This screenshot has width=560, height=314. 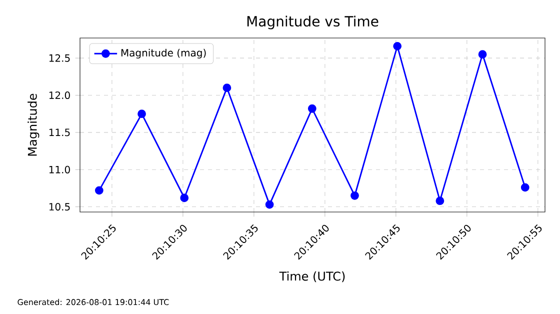 What do you see at coordinates (59, 132) in the screenshot?
I see `y-tick-label: 11.5` at bounding box center [59, 132].